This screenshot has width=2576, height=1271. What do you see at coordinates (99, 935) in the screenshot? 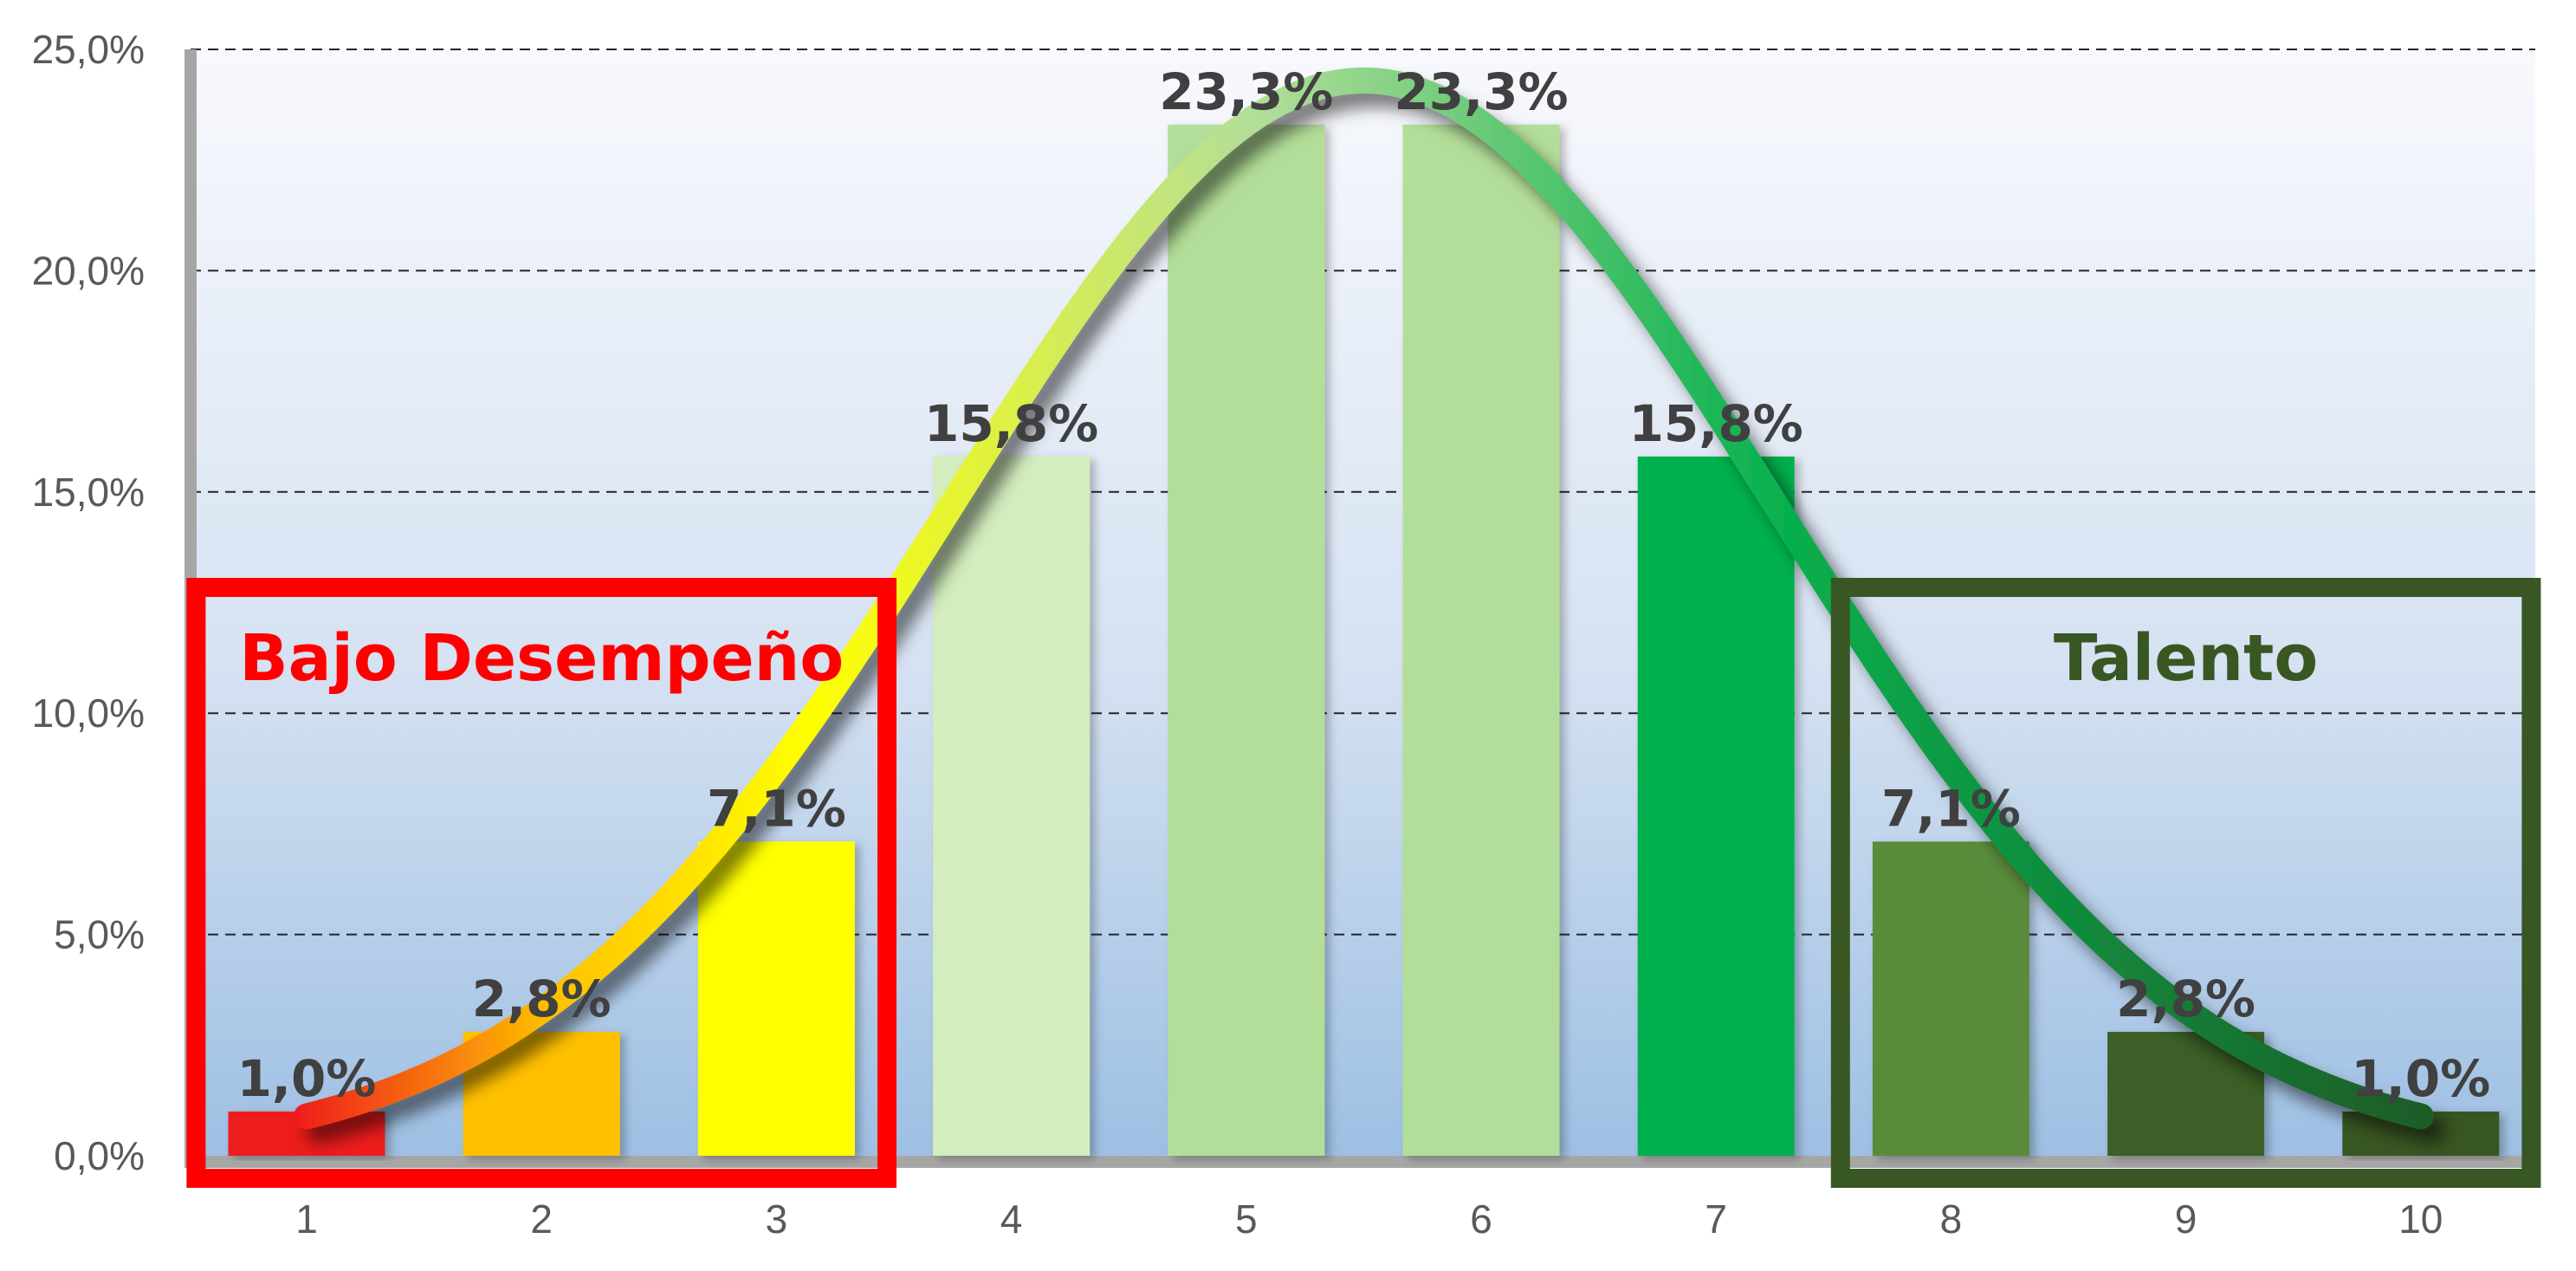
I see `y-tick-label: 5,0%` at bounding box center [99, 935].